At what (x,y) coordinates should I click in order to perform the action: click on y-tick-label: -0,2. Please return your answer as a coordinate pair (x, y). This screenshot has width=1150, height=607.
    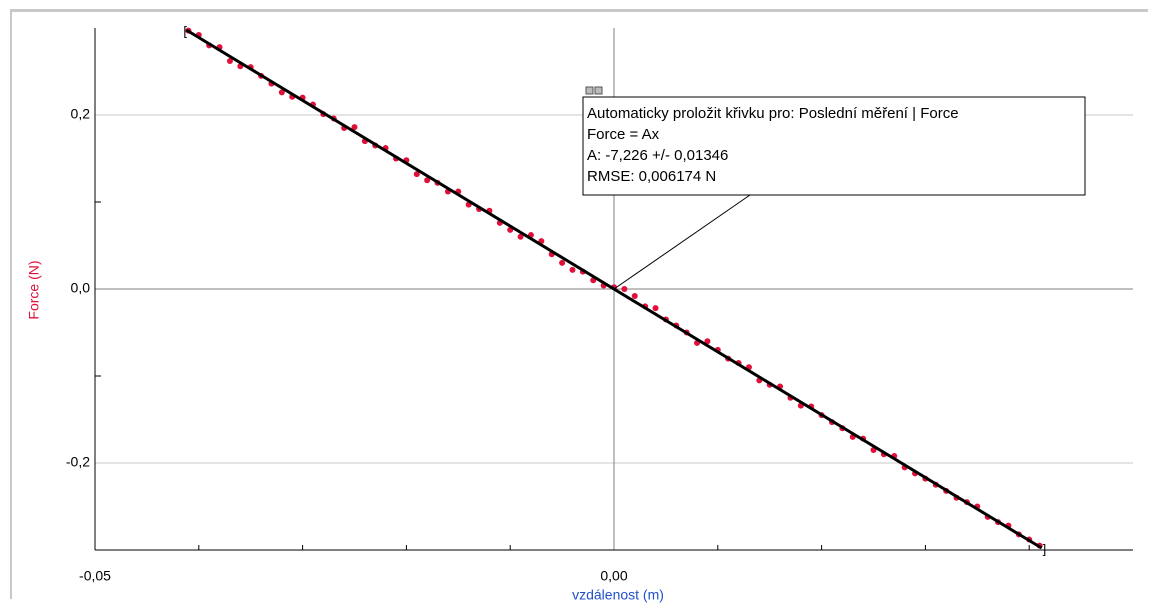
    Looking at the image, I should click on (78, 462).